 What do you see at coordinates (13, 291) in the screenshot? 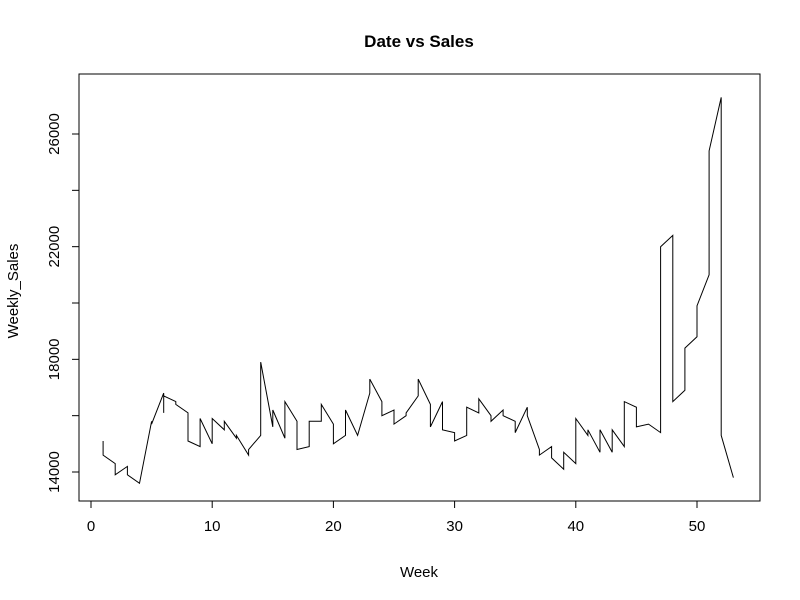
I see `y-axis-label: Weekly_Sales` at bounding box center [13, 291].